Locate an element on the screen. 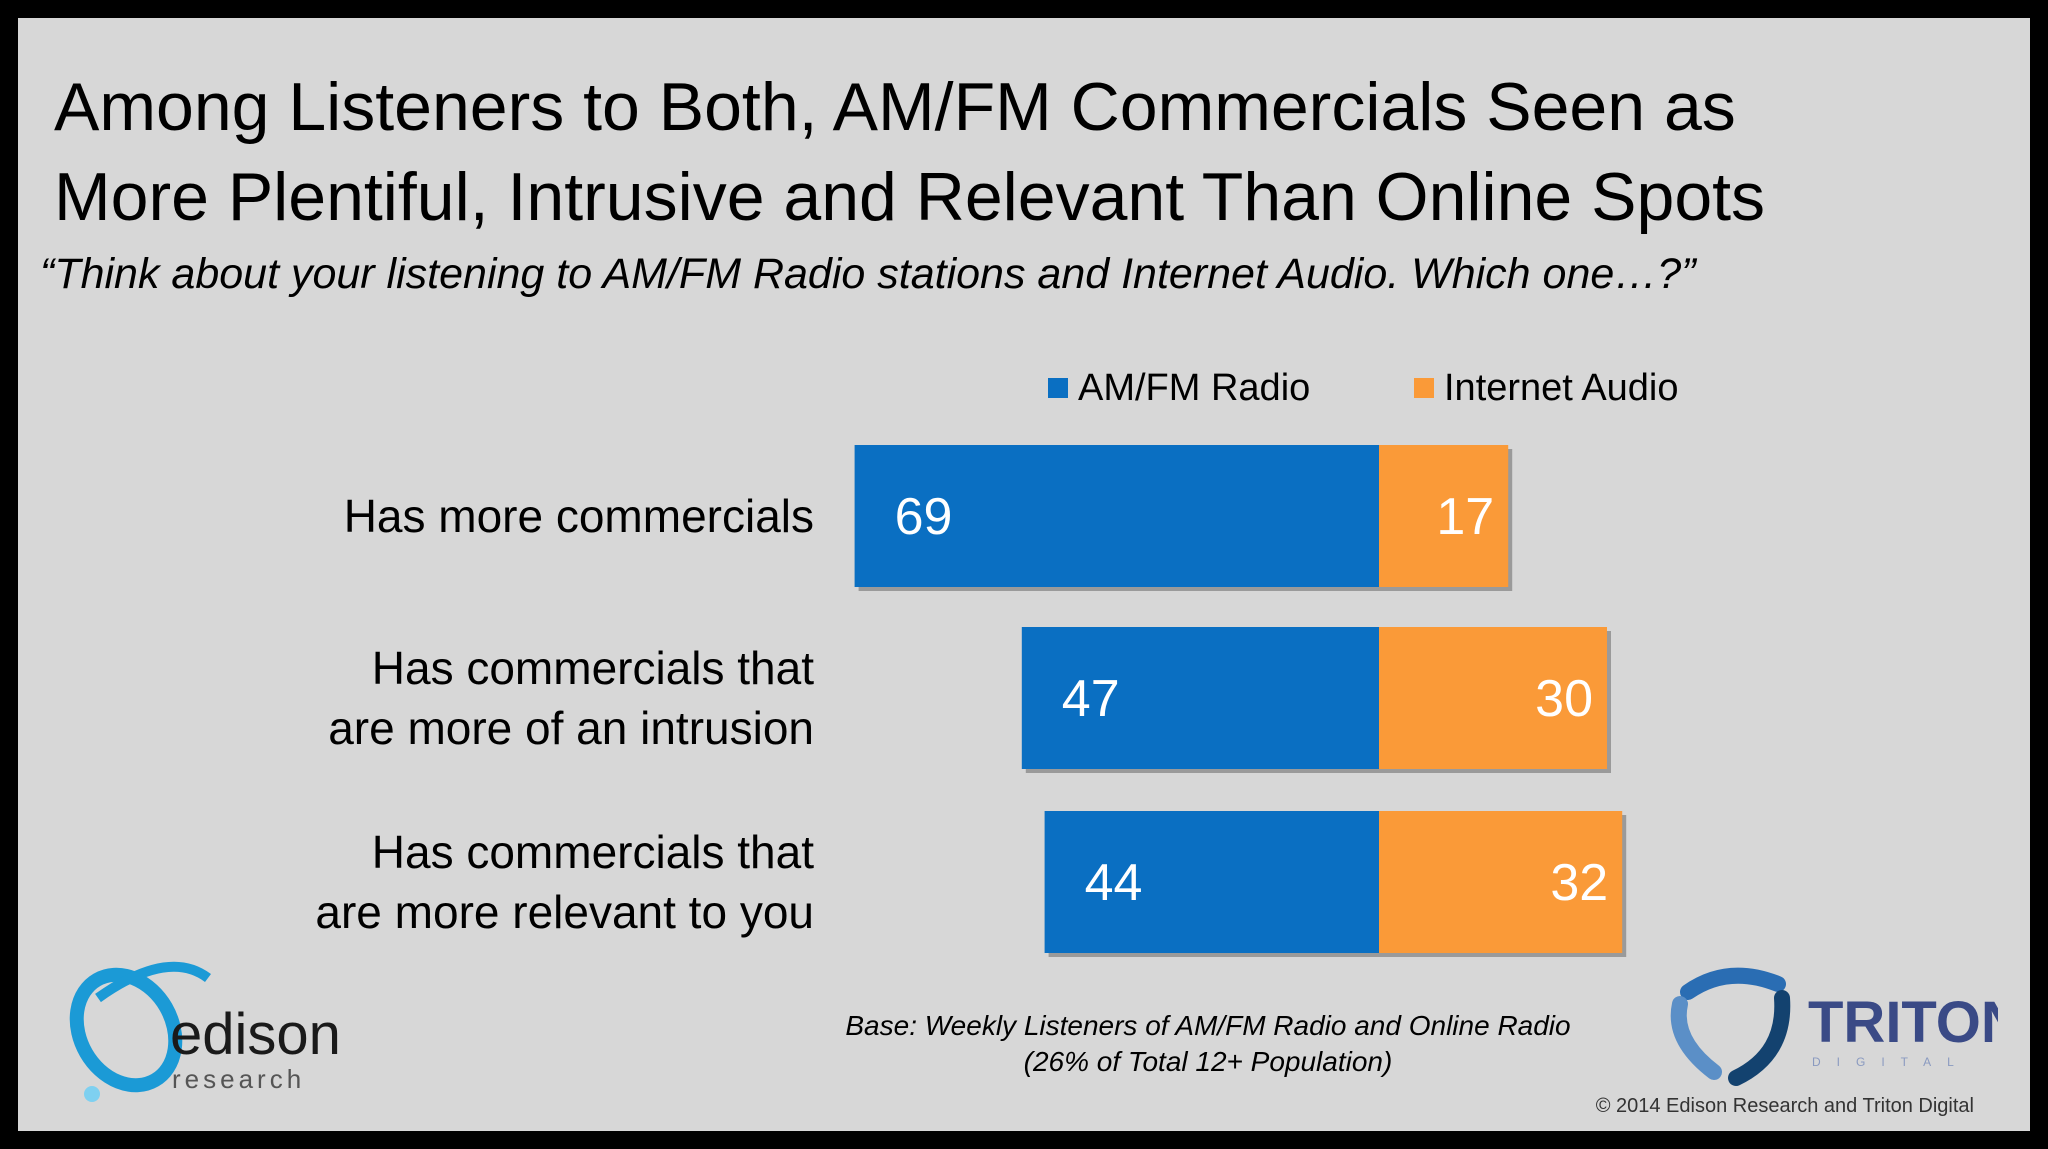  value-label-internet-1: 30 is located at coordinates (1564, 699).